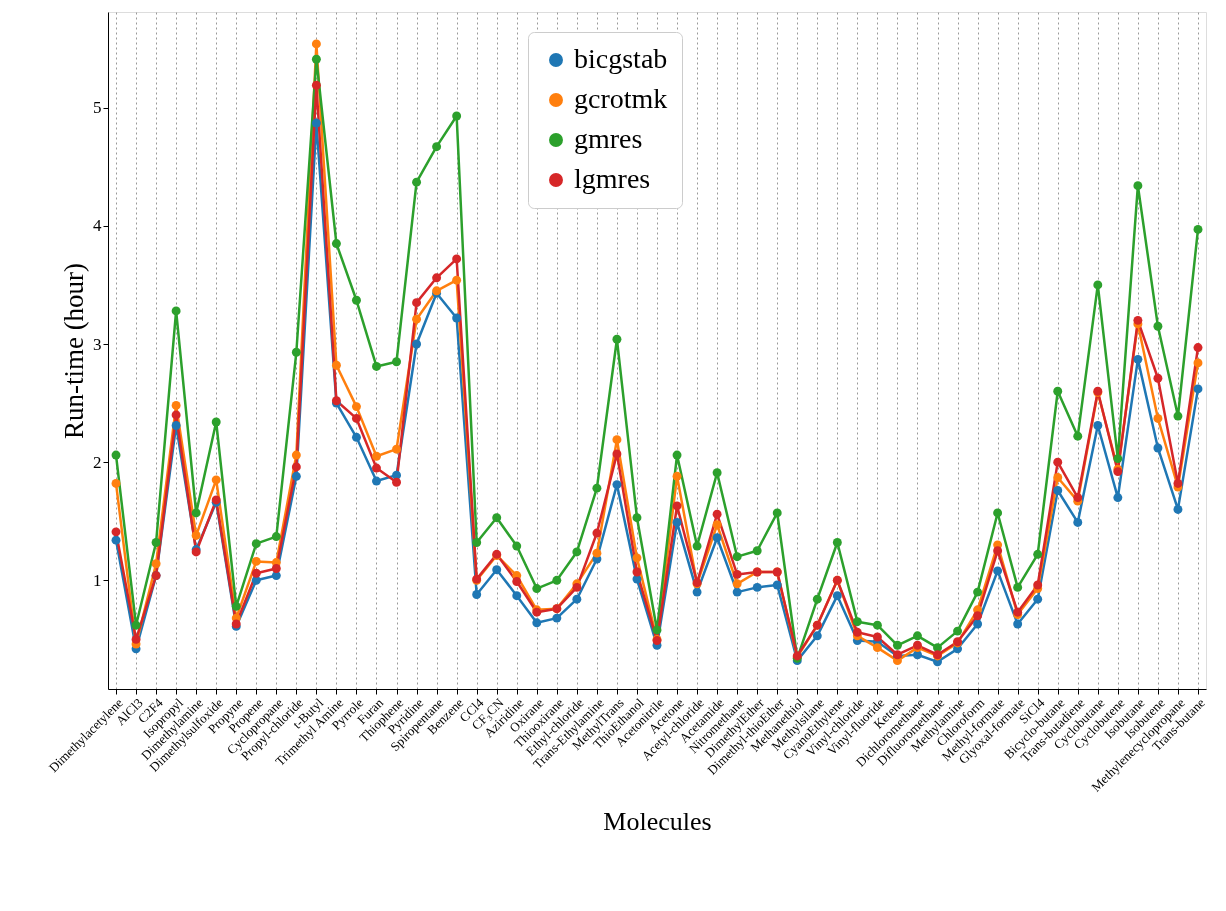 Image resolution: width=1226 pixels, height=911 pixels. Describe the element at coordinates (74, 351) in the screenshot. I see `y-axis-title: Run-time (hour)` at that location.